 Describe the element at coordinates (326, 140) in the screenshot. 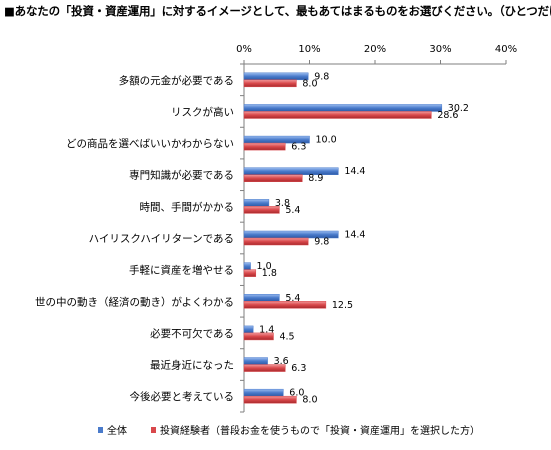

I see `data-label: 10.0` at that location.